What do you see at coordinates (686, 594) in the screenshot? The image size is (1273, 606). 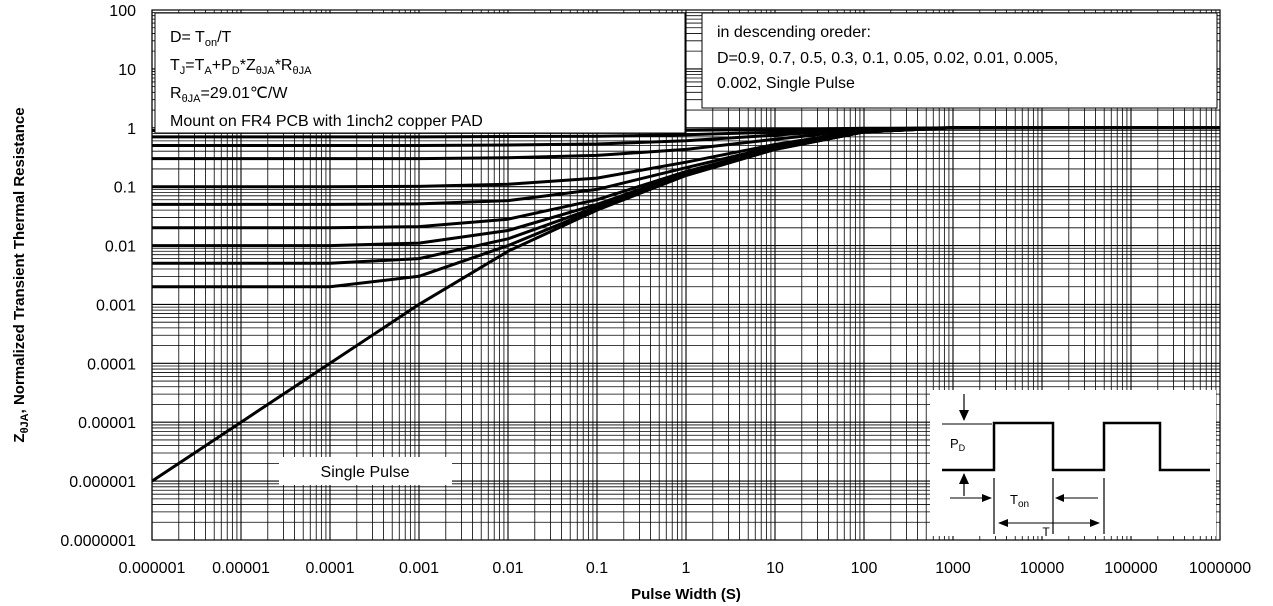 I see `x-axis-title: Pulse Width (S)` at bounding box center [686, 594].